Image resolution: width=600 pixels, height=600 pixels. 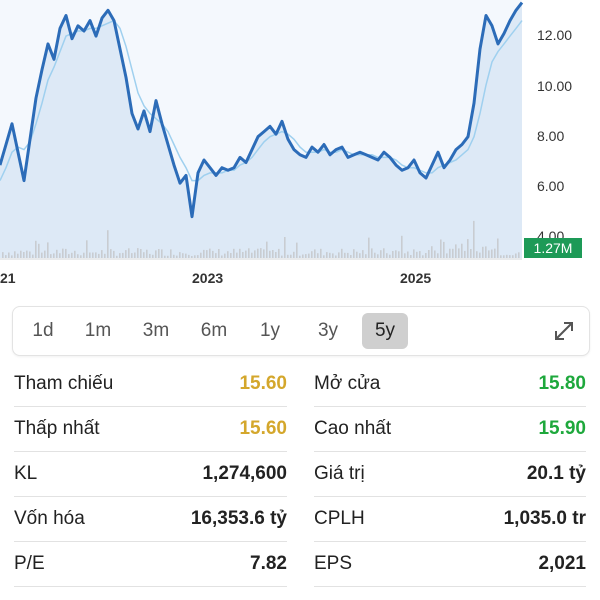 What do you see at coordinates (450, 429) in the screenshot?
I see `high-price: Cao nhất 15.90` at bounding box center [450, 429].